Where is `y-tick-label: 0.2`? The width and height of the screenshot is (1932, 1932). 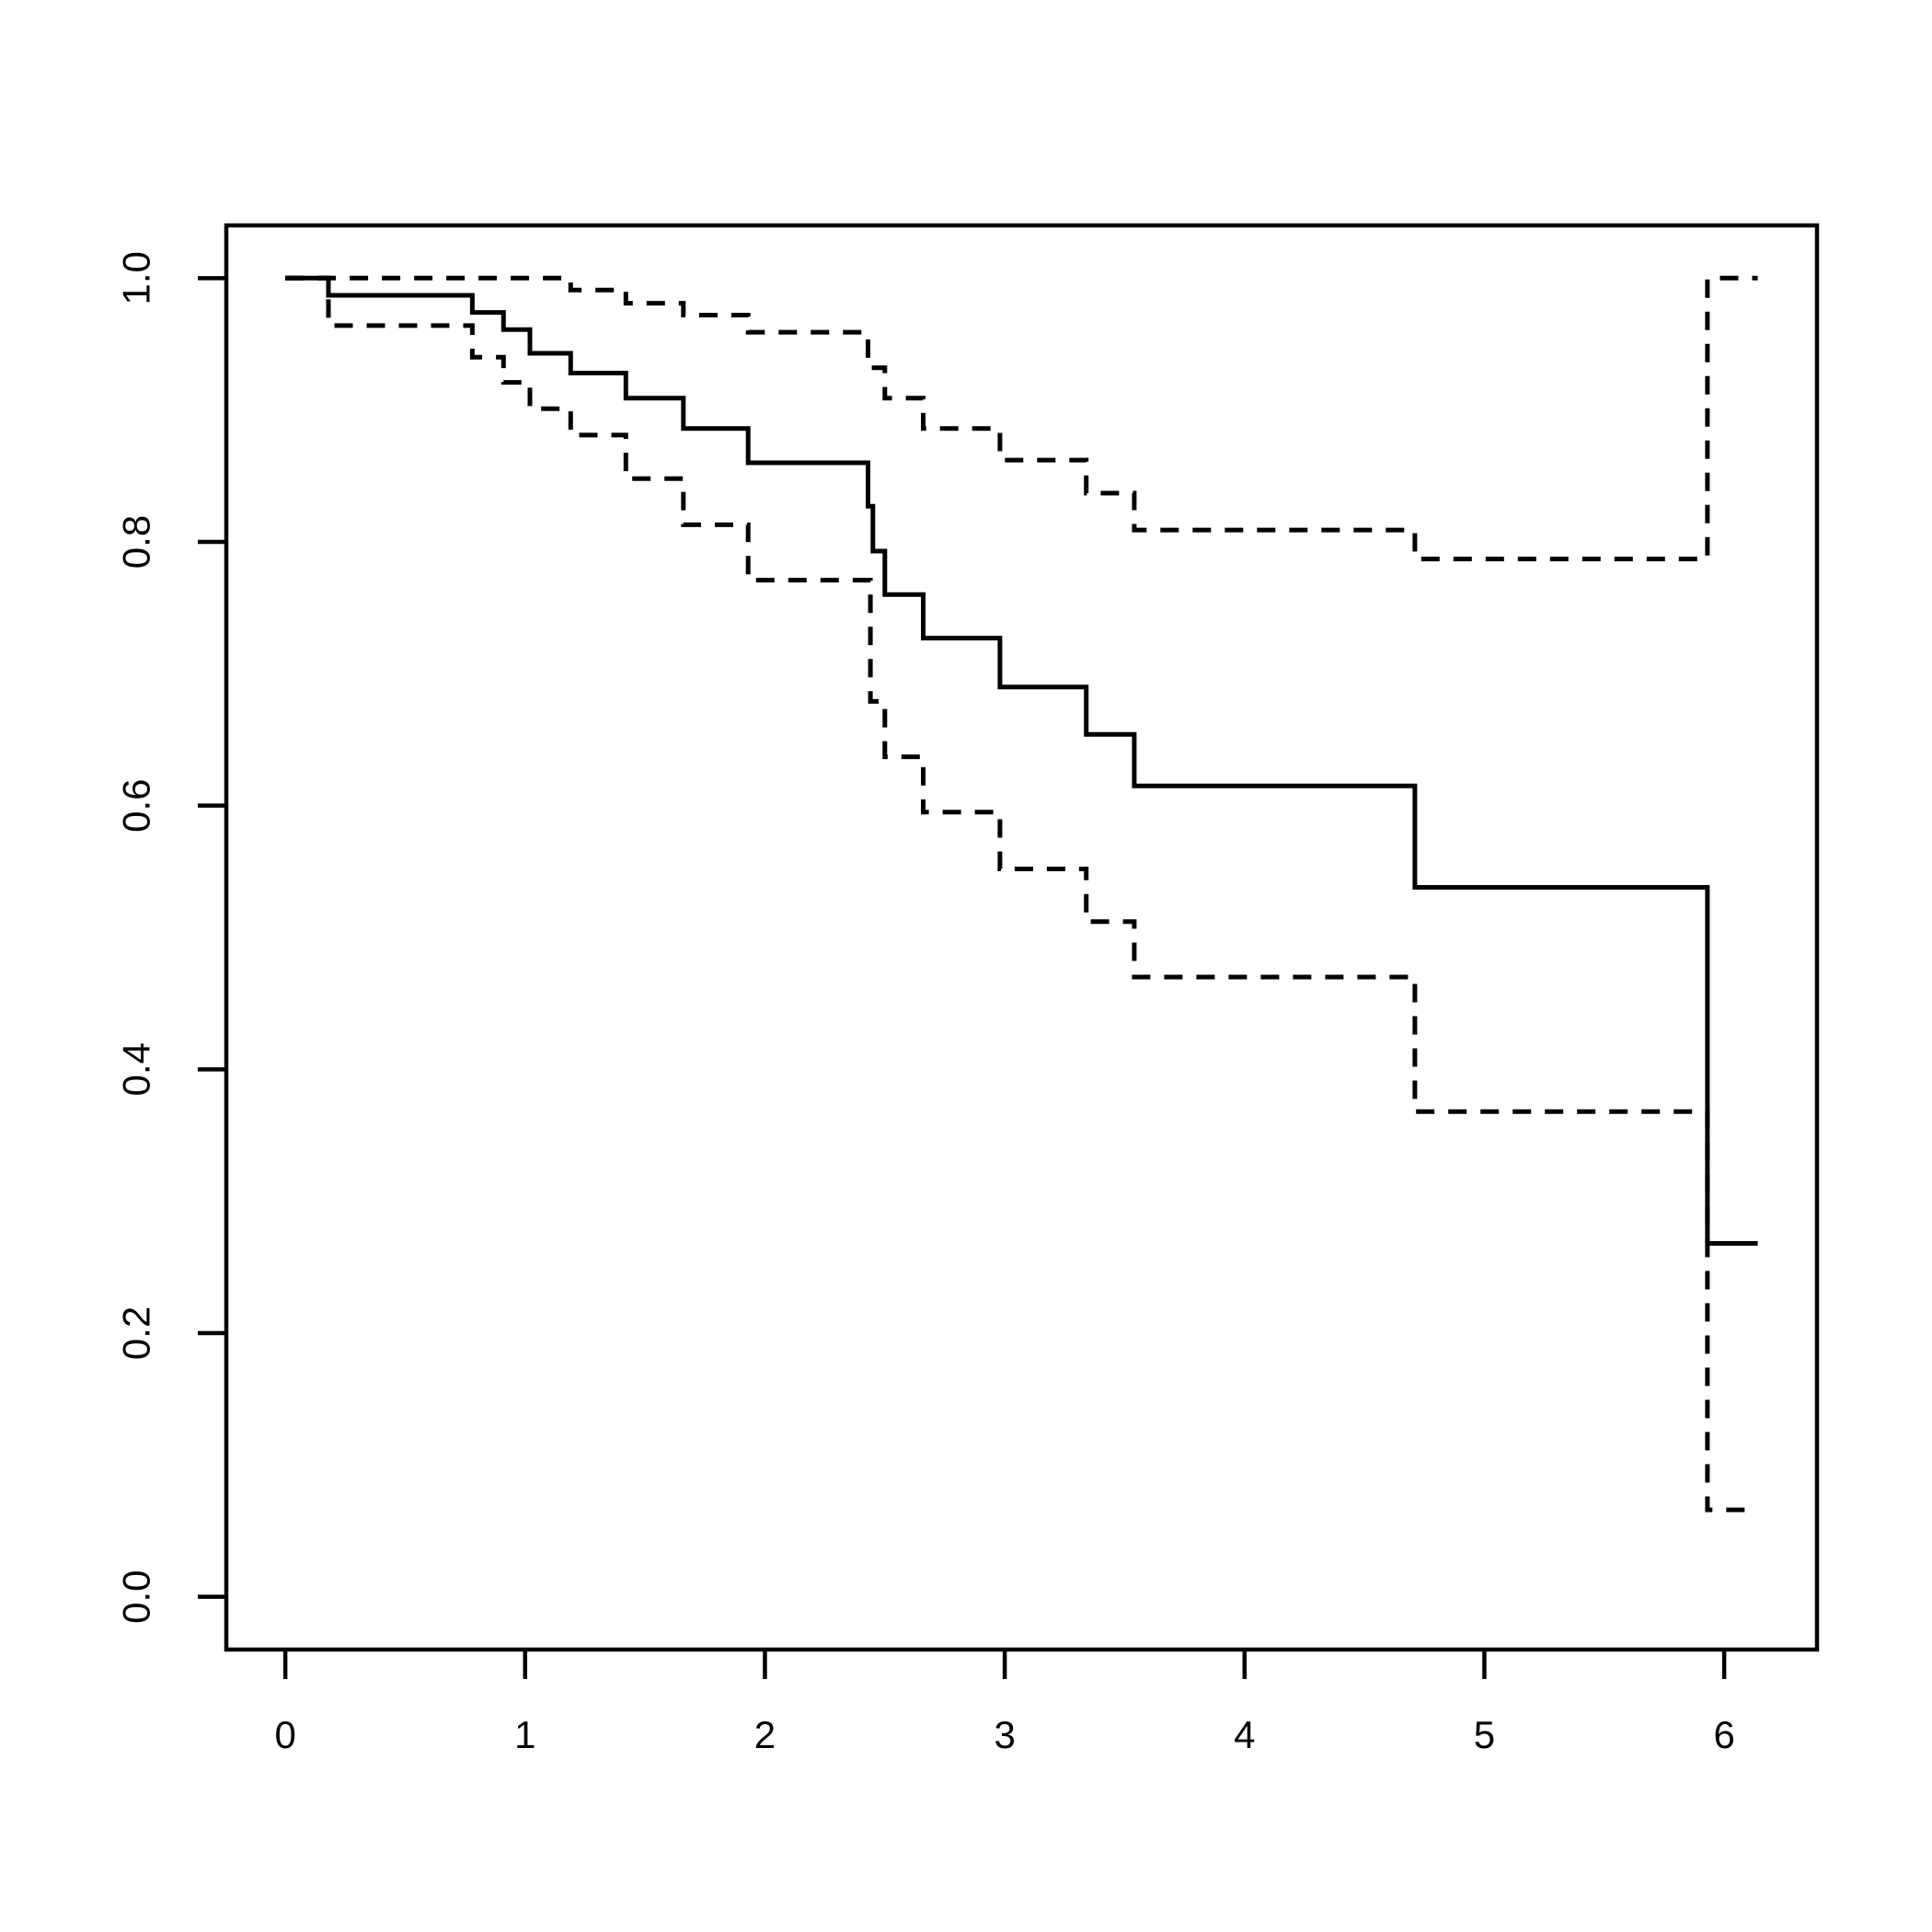 y-tick-label: 0.2 is located at coordinates (136, 1333).